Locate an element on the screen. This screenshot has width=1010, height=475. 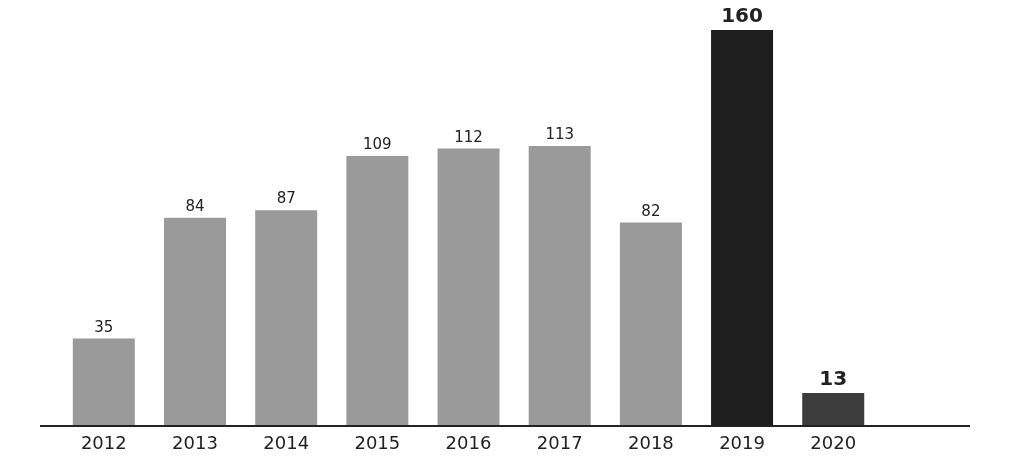
data-label: 113 is located at coordinates (560, 134).